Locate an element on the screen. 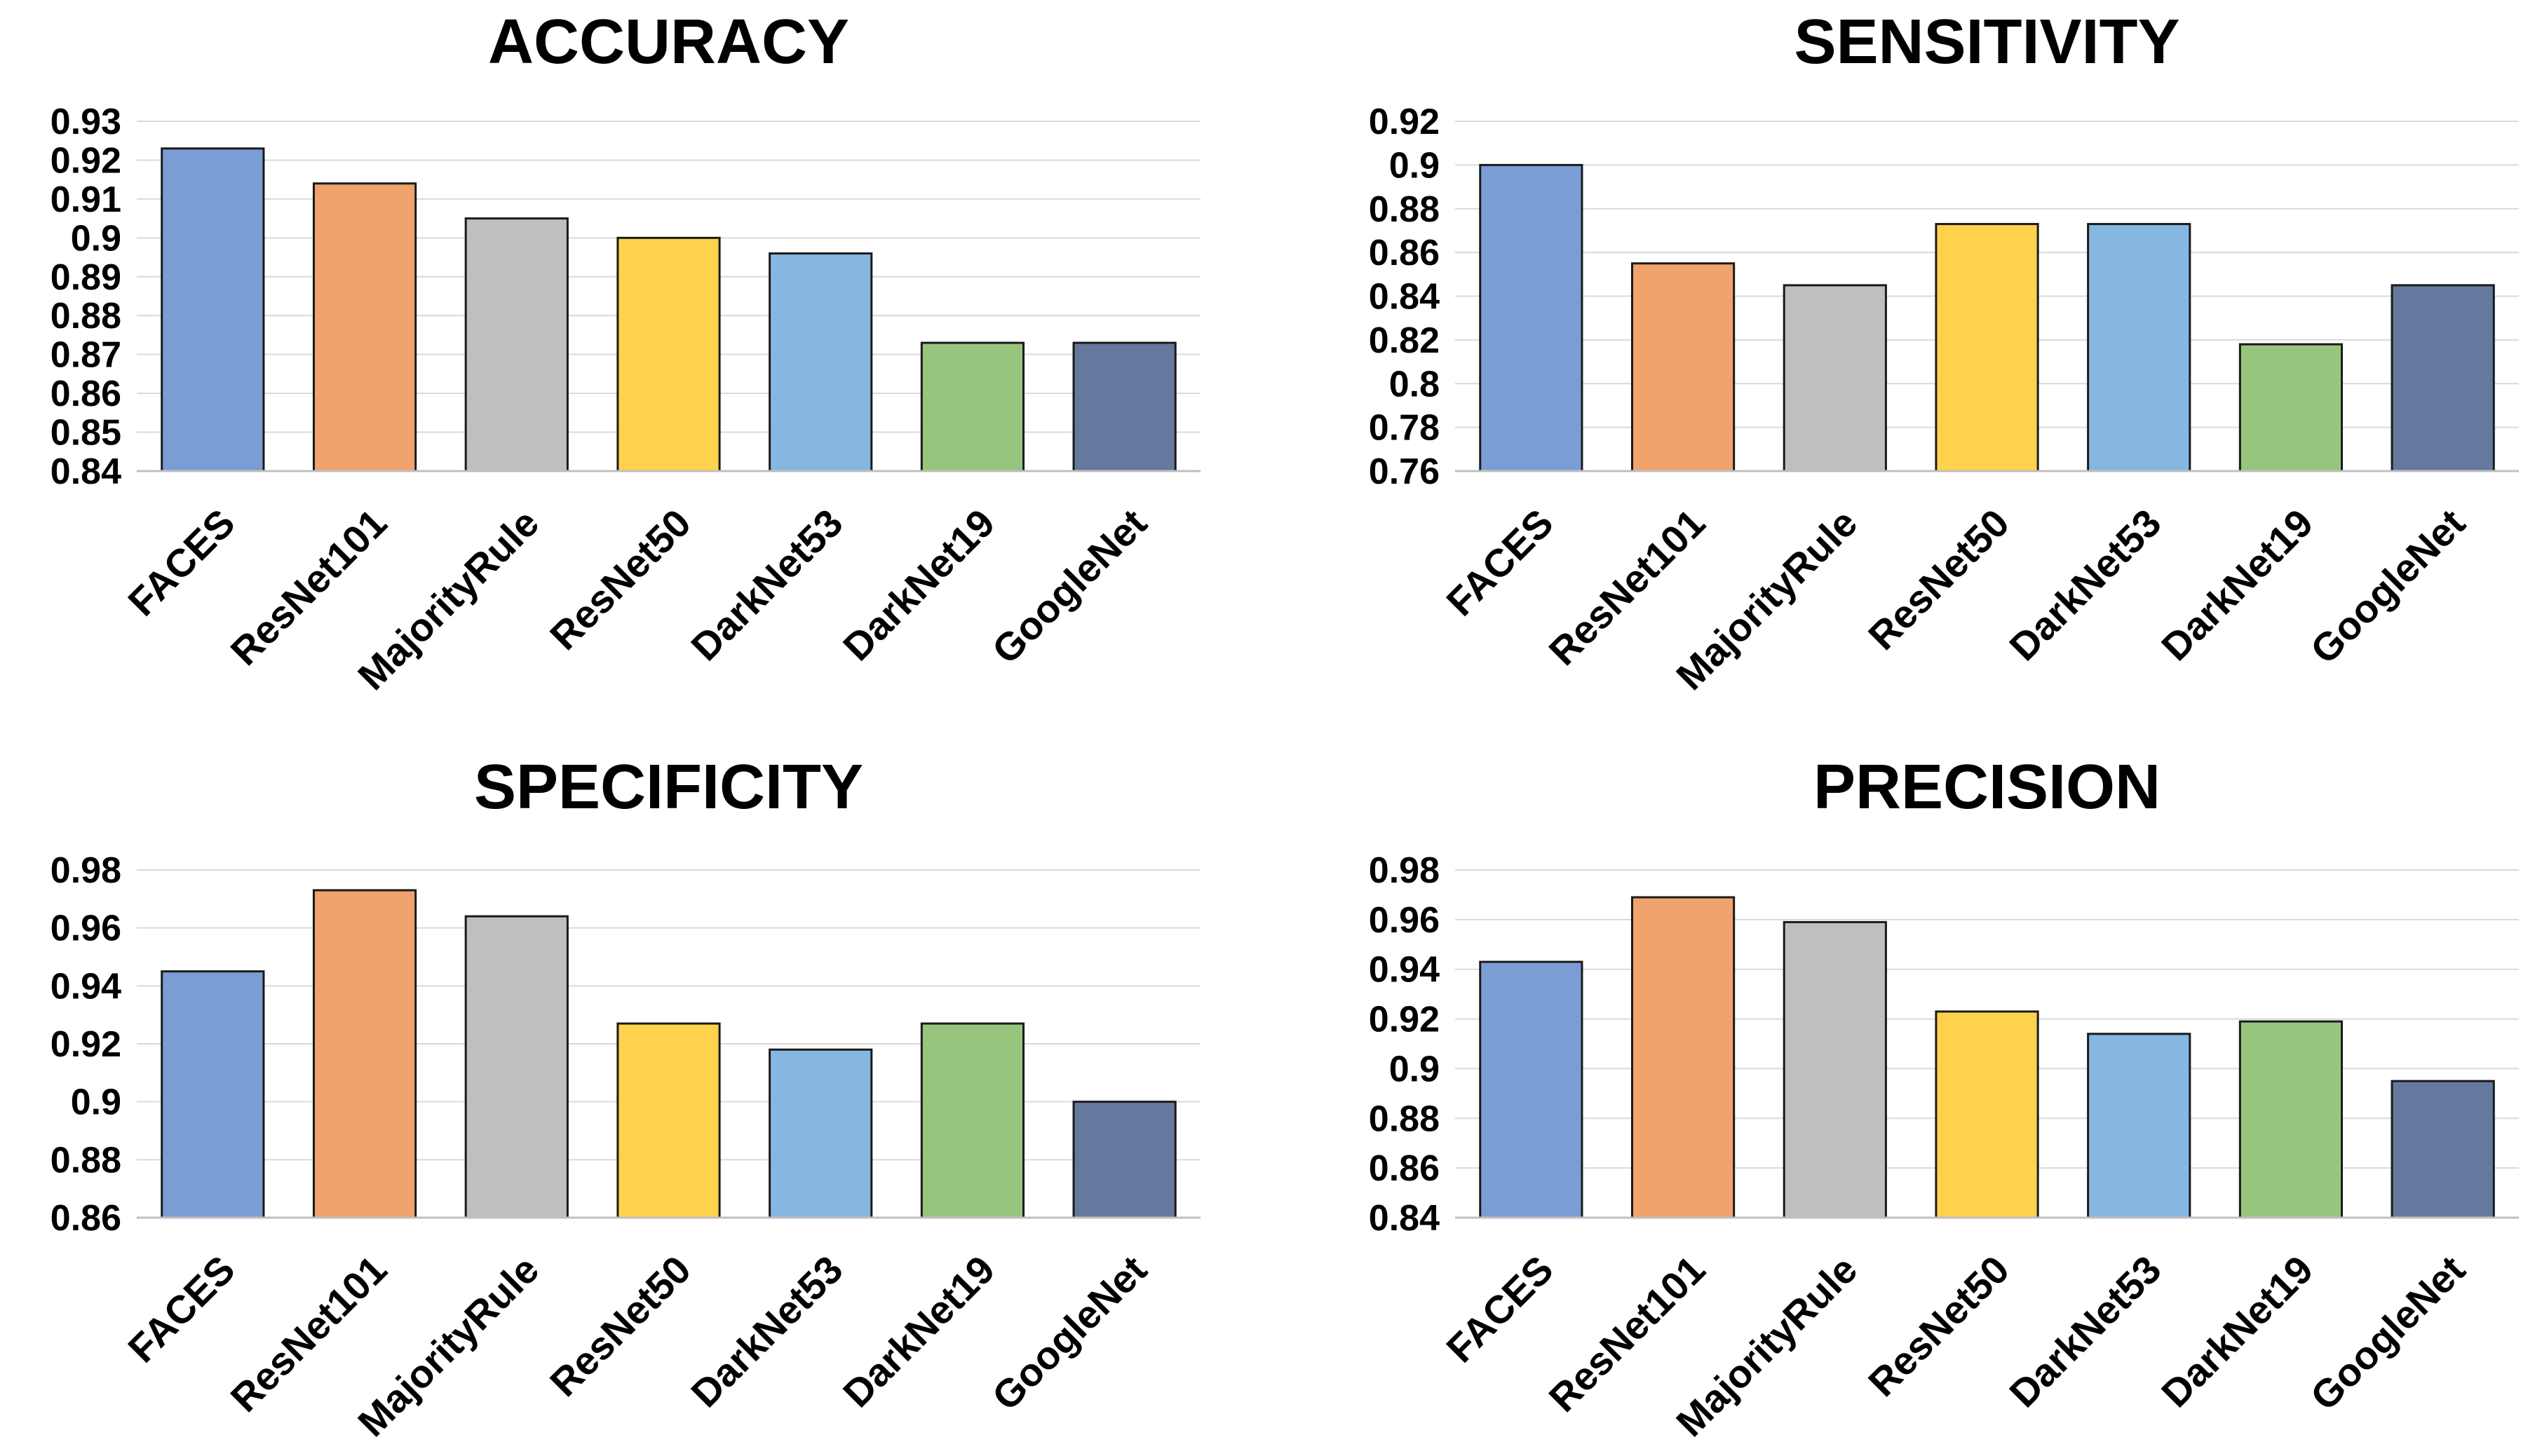 This screenshot has width=2535, height=1456. y-tick-label: 0.85 is located at coordinates (85, 433).